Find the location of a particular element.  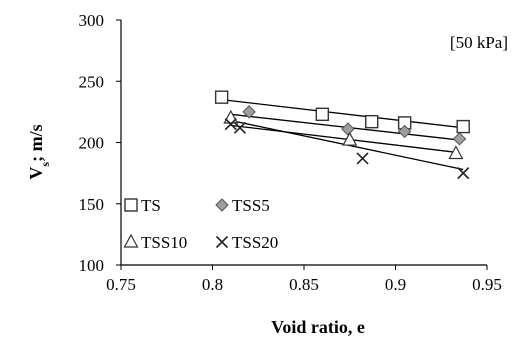

legend-marker-tss20 is located at coordinates (222, 242).